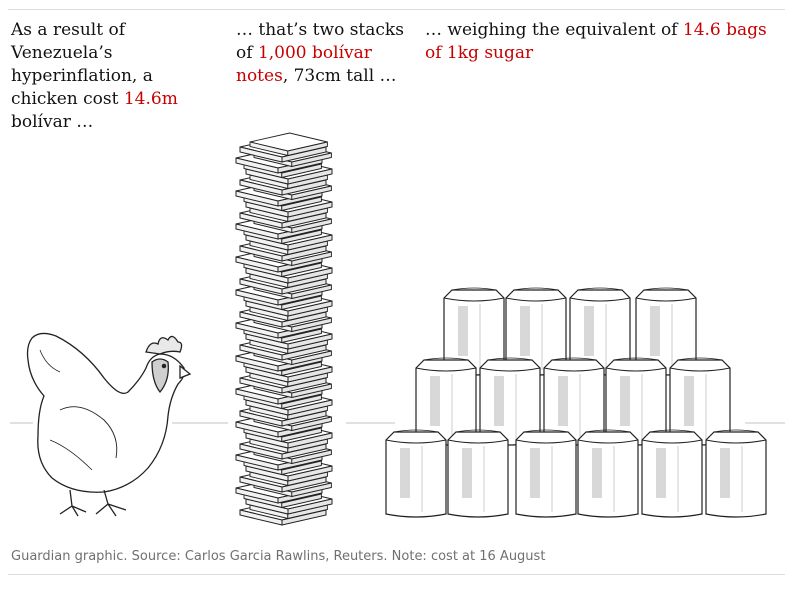 This screenshot has width=795, height=589. What do you see at coordinates (396, 9) in the screenshot?
I see `top-rule` at bounding box center [396, 9].